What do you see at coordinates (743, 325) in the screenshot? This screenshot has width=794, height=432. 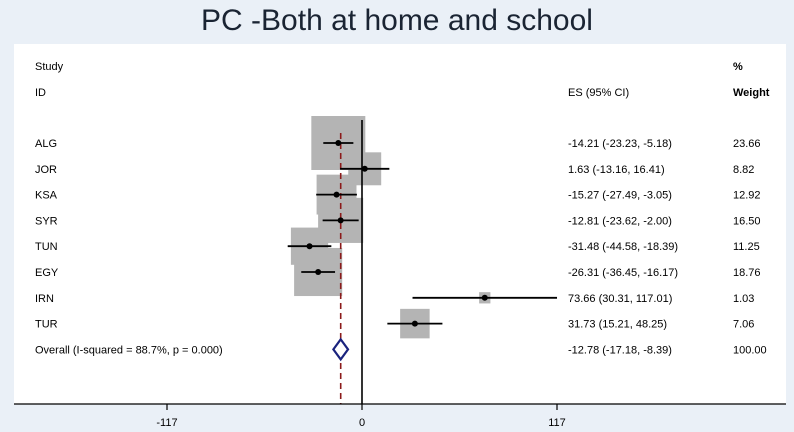 I see `weight-text-tur: 7.06` at bounding box center [743, 325].